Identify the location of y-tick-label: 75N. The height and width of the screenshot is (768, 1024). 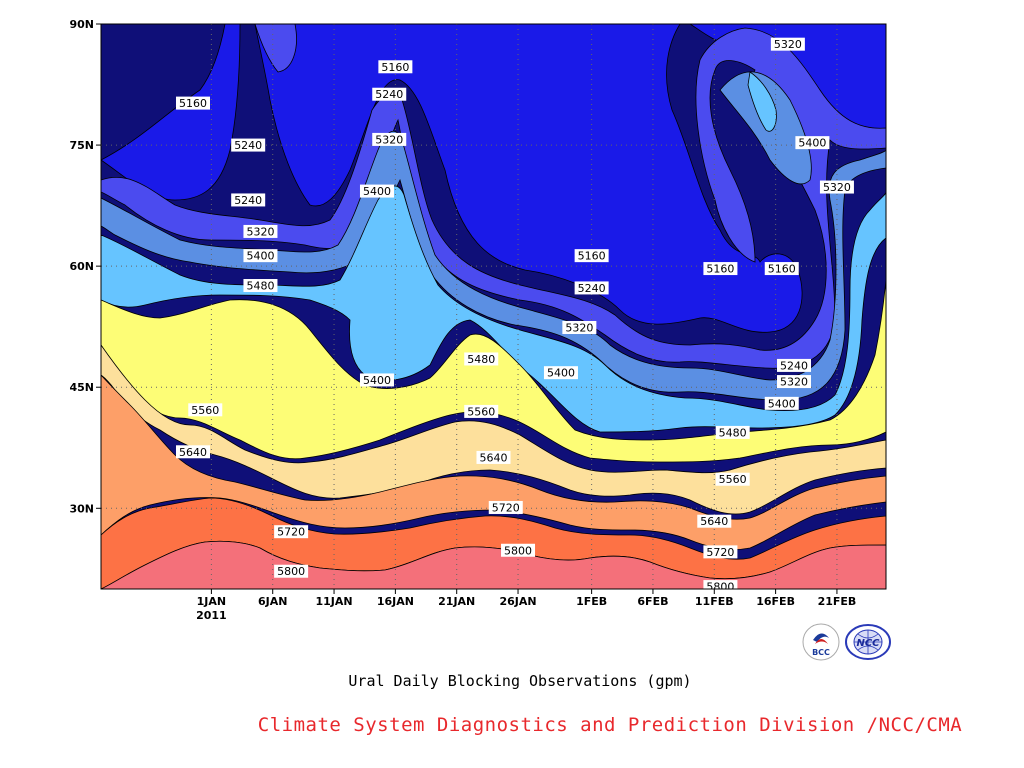
(81, 145).